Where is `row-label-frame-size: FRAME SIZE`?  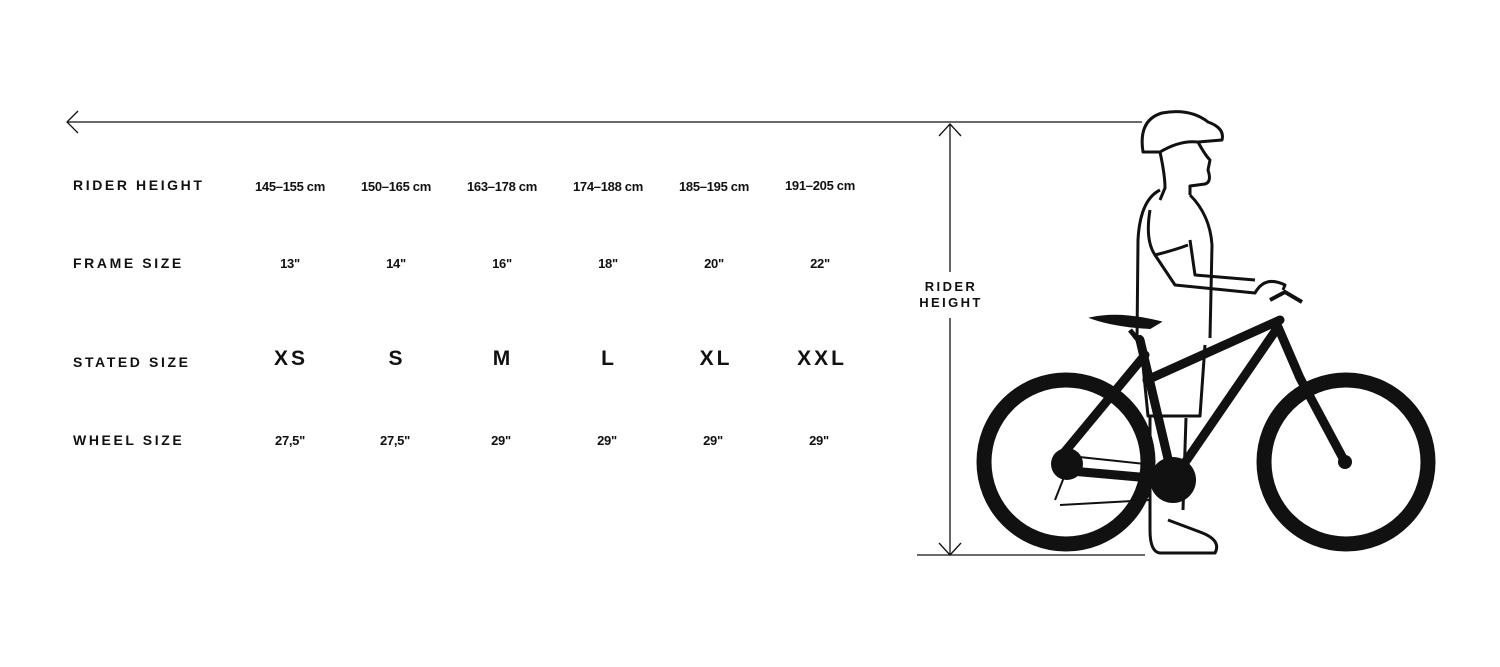 row-label-frame-size: FRAME SIZE is located at coordinates (128, 263).